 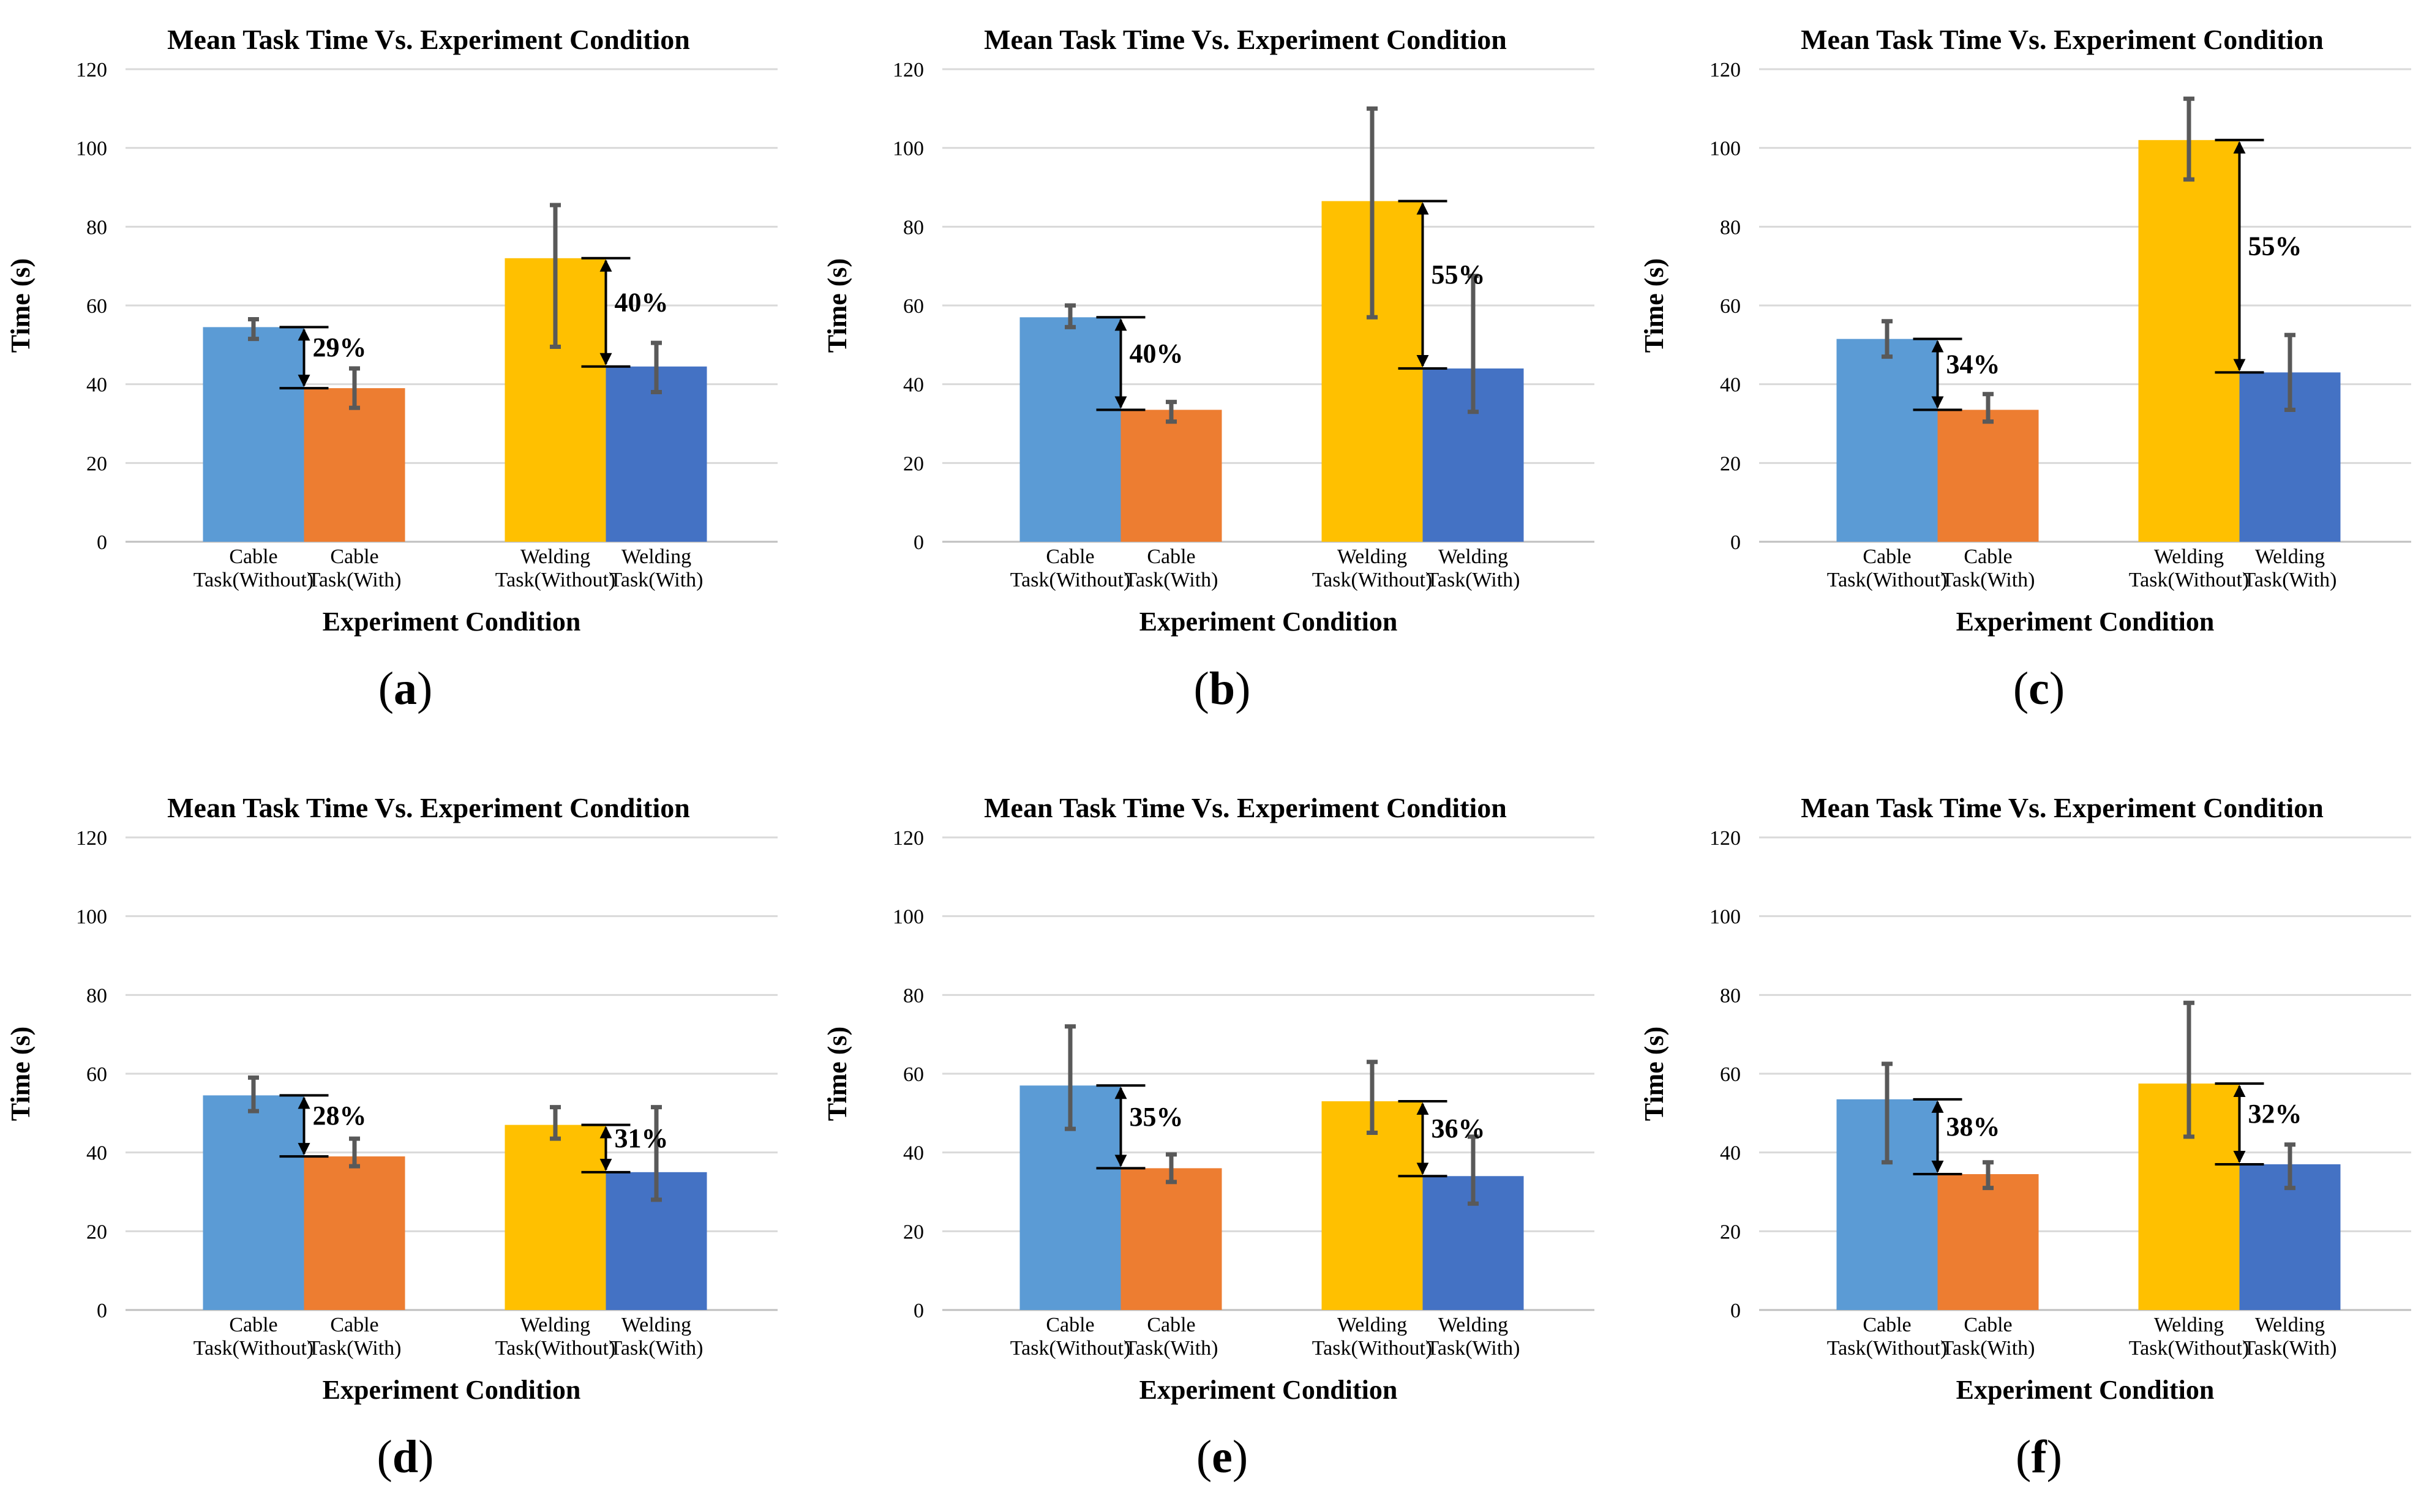 I want to click on y-tick-label: 0, so click(x=102, y=542).